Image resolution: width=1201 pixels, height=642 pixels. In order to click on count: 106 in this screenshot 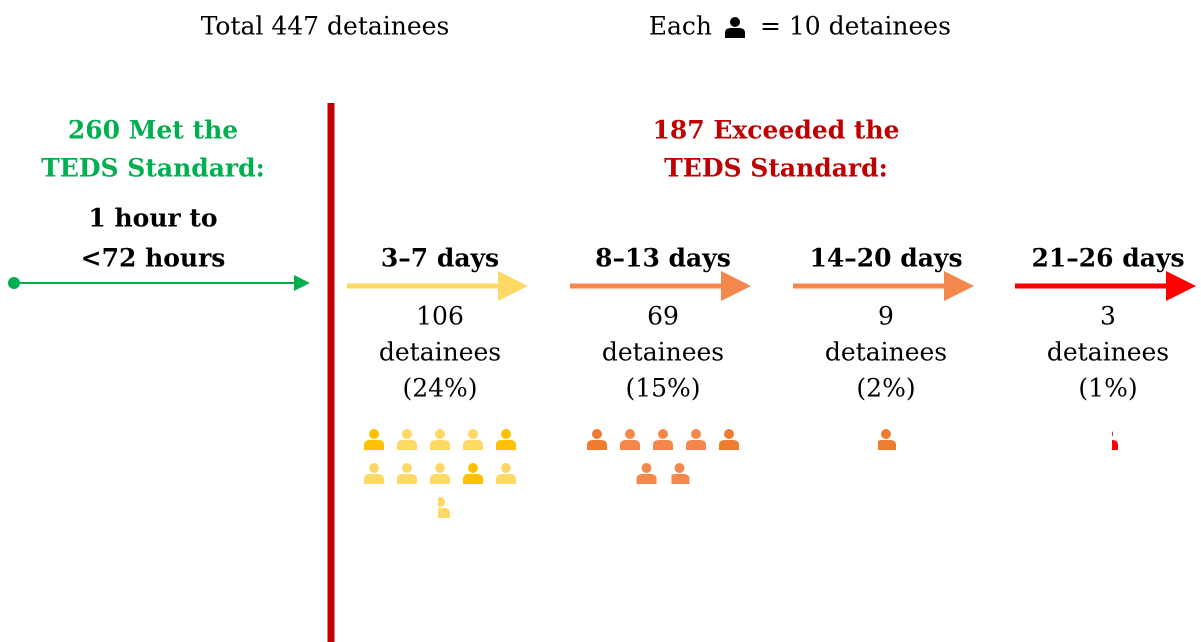, I will do `click(440, 316)`.